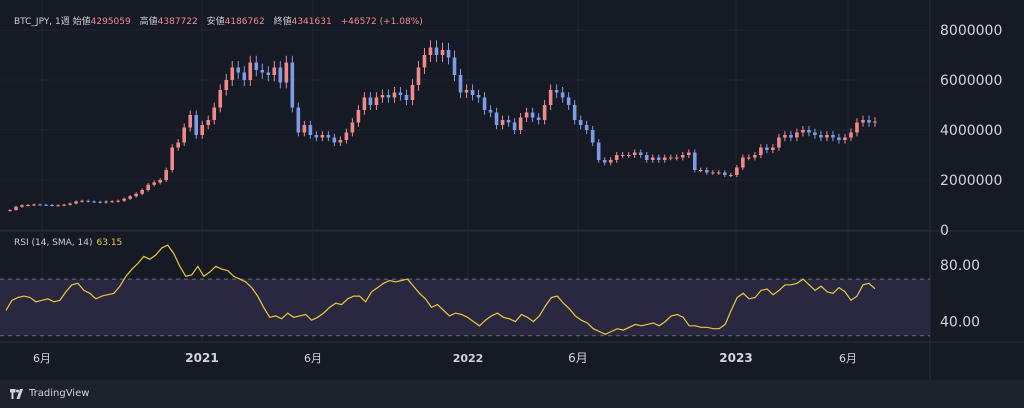  Describe the element at coordinates (244, 22) in the screenshot. I see `low-value: 4186762` at that location.